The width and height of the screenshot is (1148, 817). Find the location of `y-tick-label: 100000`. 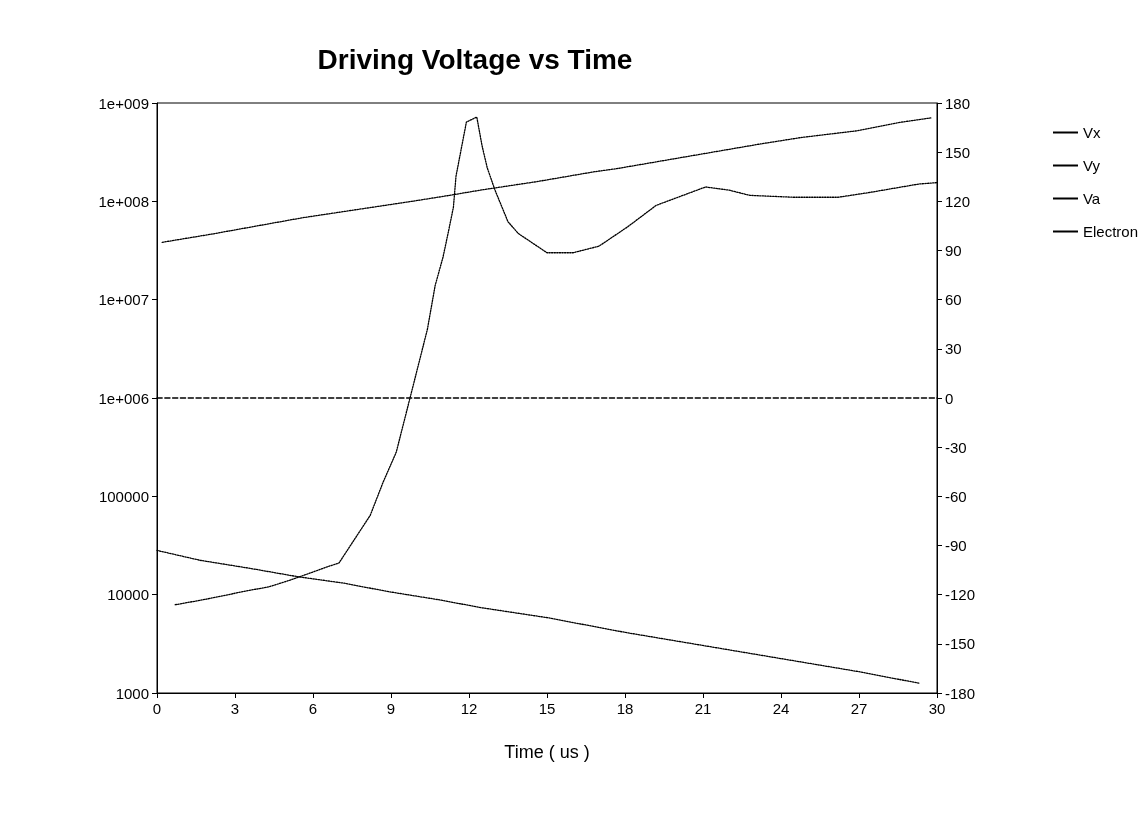

y-tick-label: 100000 is located at coordinates (123, 496).